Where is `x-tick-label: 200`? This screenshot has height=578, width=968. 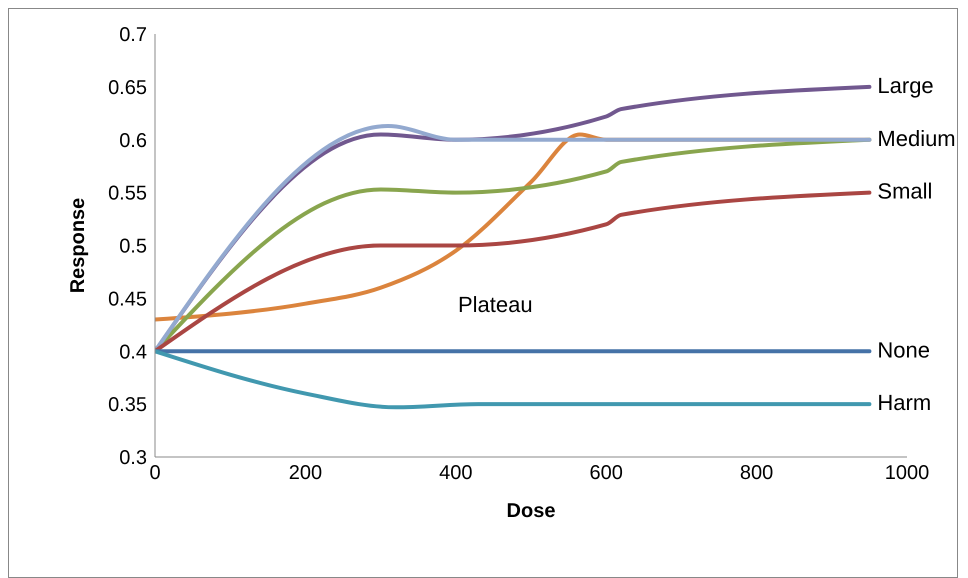
x-tick-label: 200 is located at coordinates (305, 473).